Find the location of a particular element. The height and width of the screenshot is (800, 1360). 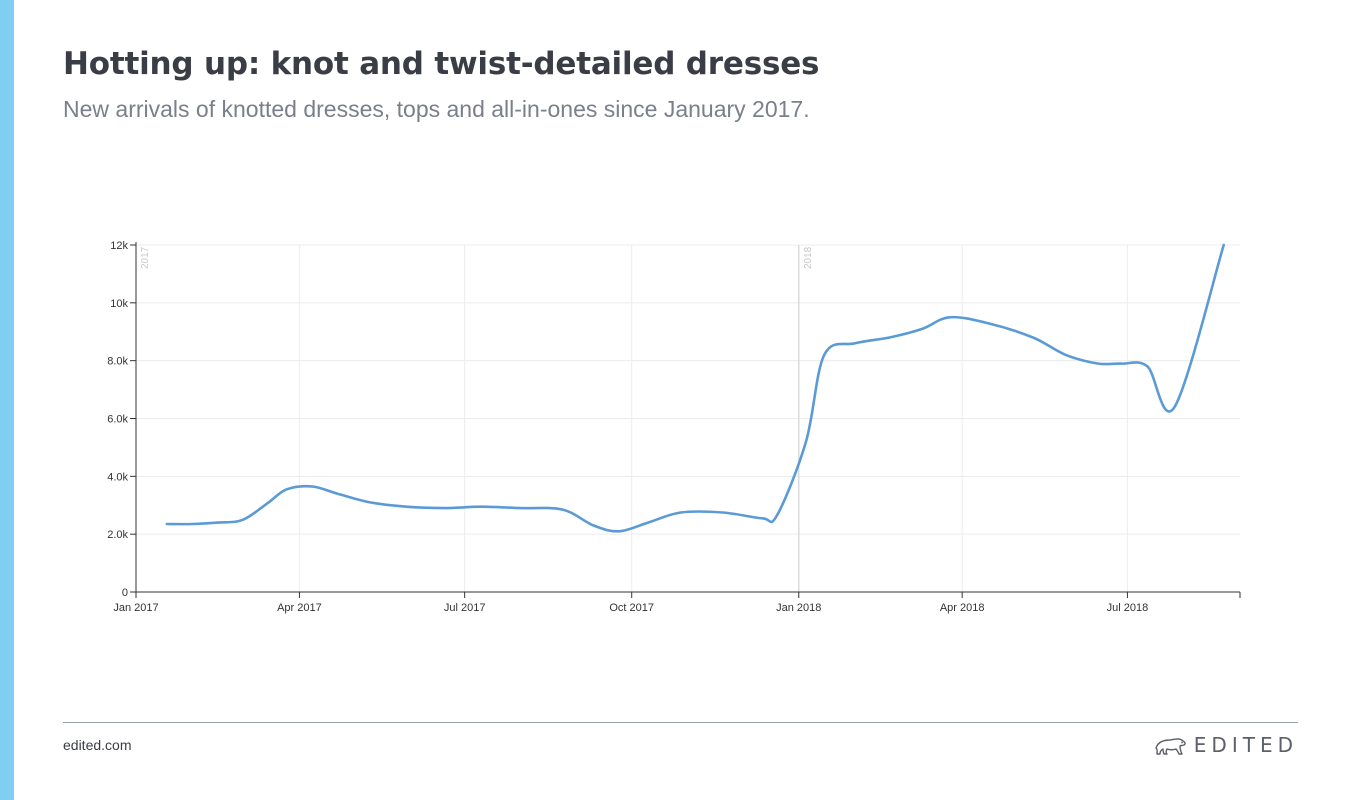

brand-logo: EDITED is located at coordinates (1226, 745).